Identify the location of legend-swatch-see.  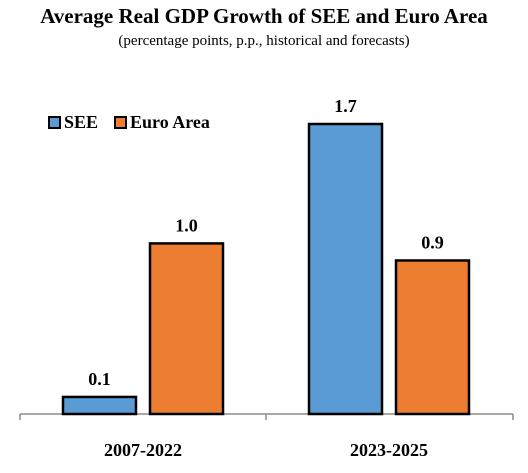
(54, 122).